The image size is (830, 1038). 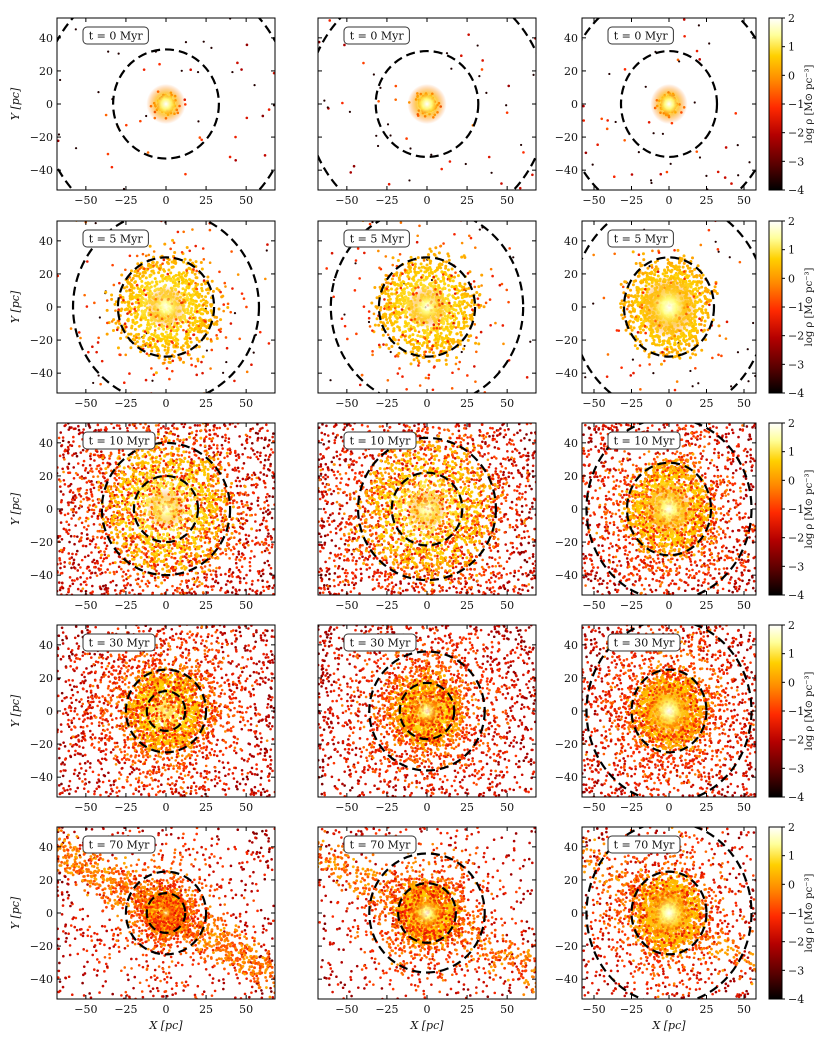 What do you see at coordinates (125, 403) in the screenshot?
I see `x-tick-label: −25` at bounding box center [125, 403].